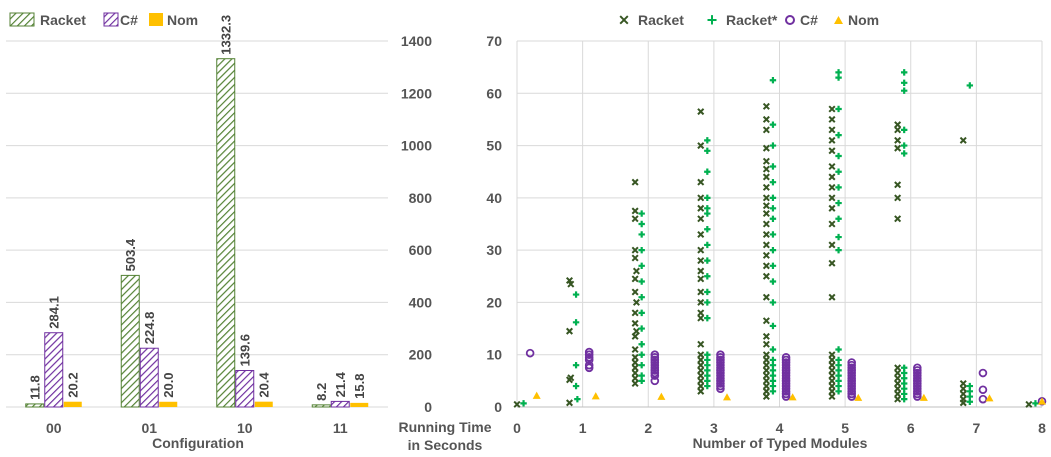 The width and height of the screenshot is (1051, 457). What do you see at coordinates (421, 355) in the screenshot?
I see `bar-y-tick-label: 200` at bounding box center [421, 355].